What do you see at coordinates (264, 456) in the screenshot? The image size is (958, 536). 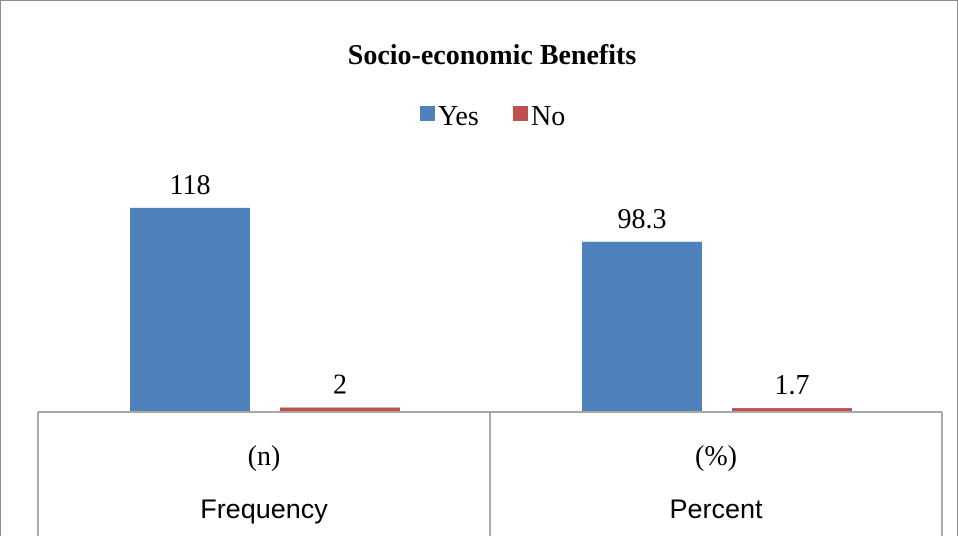 I see `category-label-n: (n)` at bounding box center [264, 456].